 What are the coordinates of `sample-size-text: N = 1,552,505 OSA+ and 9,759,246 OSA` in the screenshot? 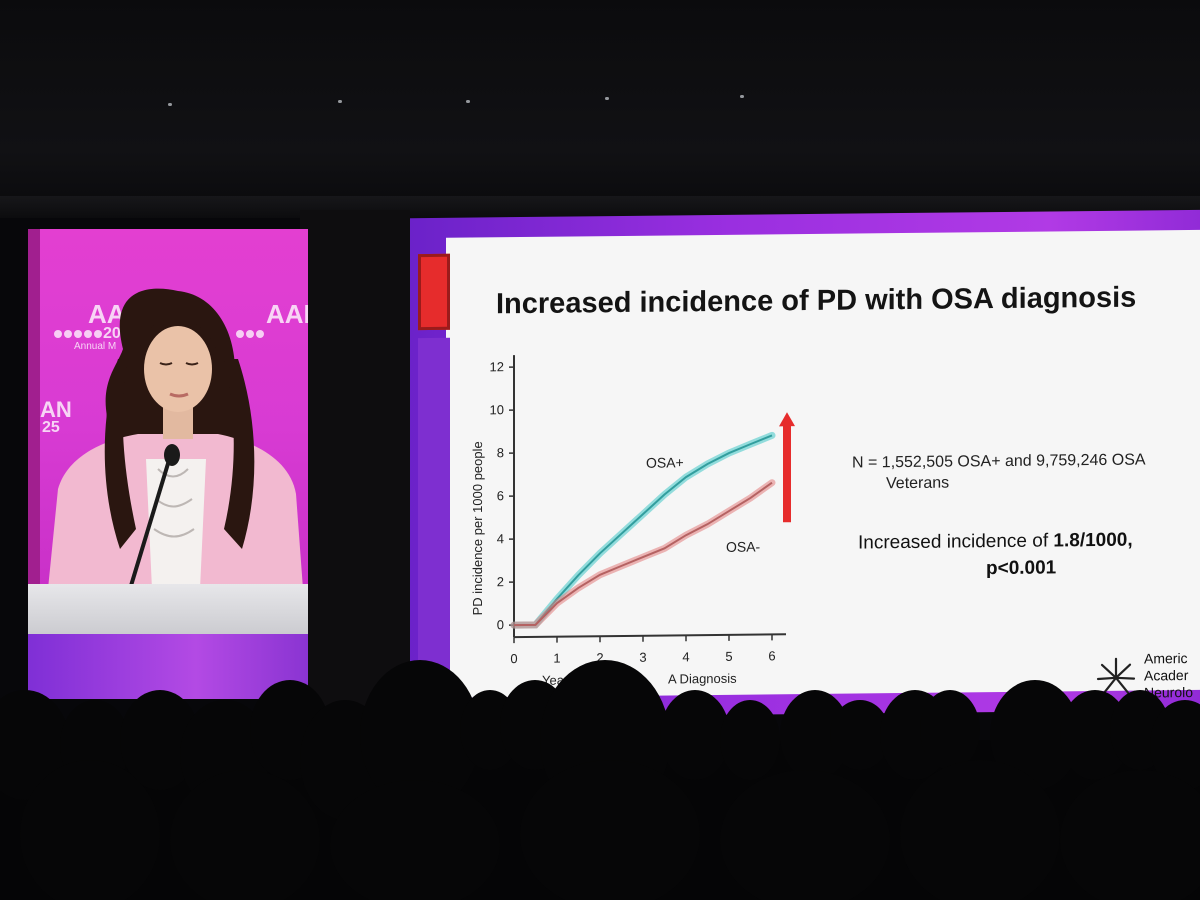 It's located at (999, 461).